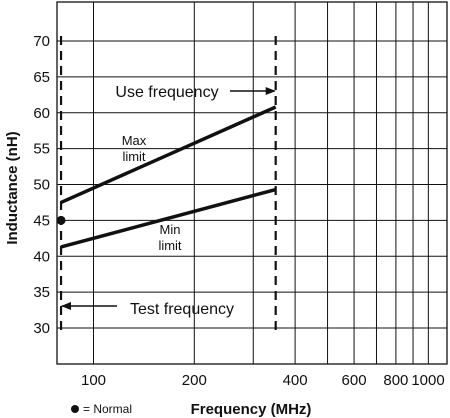  I want to click on x-tick-label: 800, so click(395, 380).